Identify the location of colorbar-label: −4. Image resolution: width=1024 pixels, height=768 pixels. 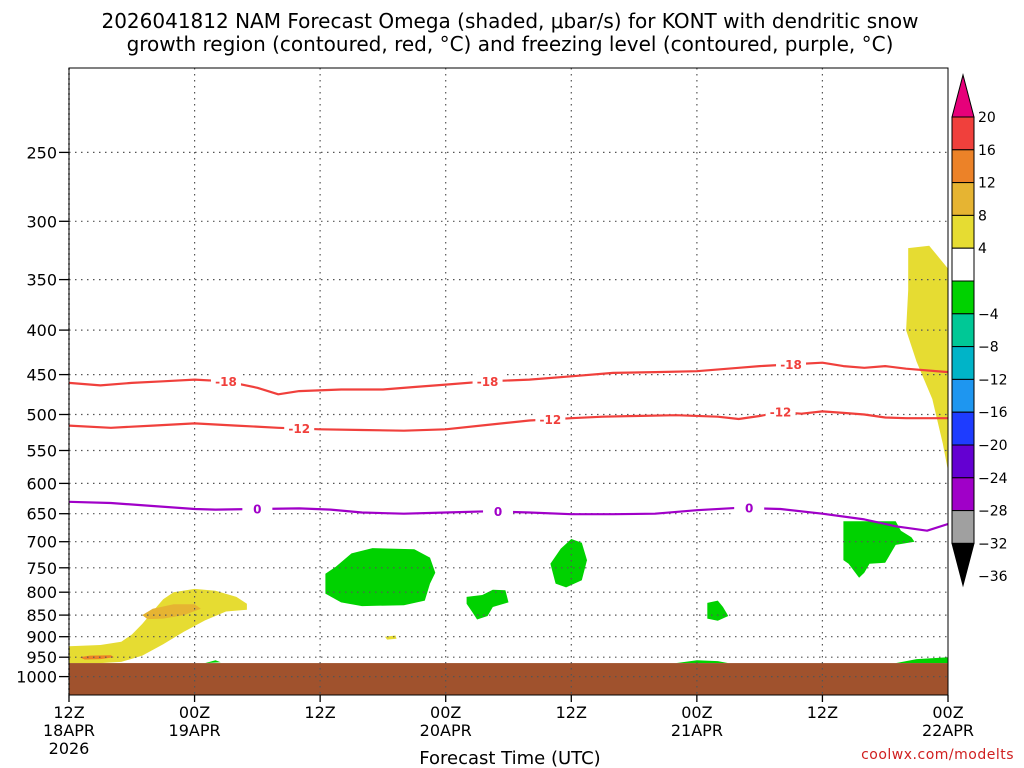
(988, 315).